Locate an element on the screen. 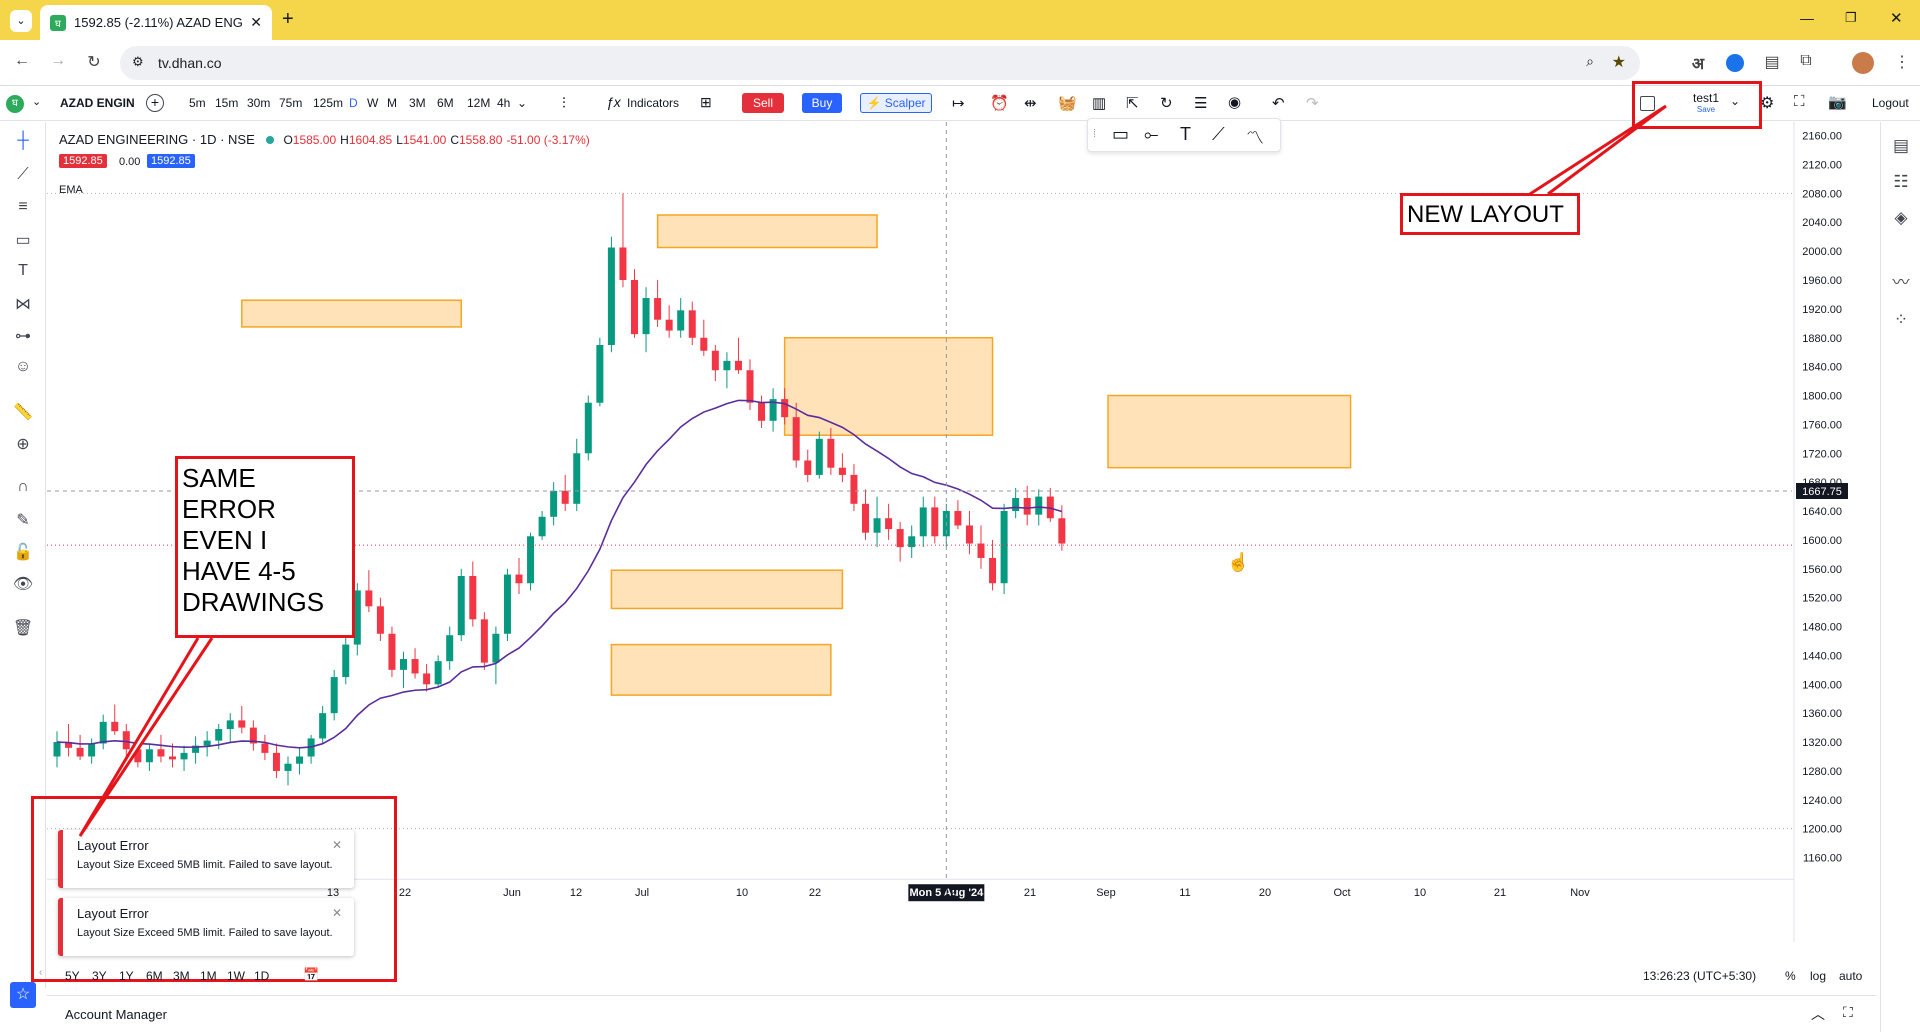 This screenshot has width=1920, height=1032. indicators-button: Indicators is located at coordinates (653, 103).